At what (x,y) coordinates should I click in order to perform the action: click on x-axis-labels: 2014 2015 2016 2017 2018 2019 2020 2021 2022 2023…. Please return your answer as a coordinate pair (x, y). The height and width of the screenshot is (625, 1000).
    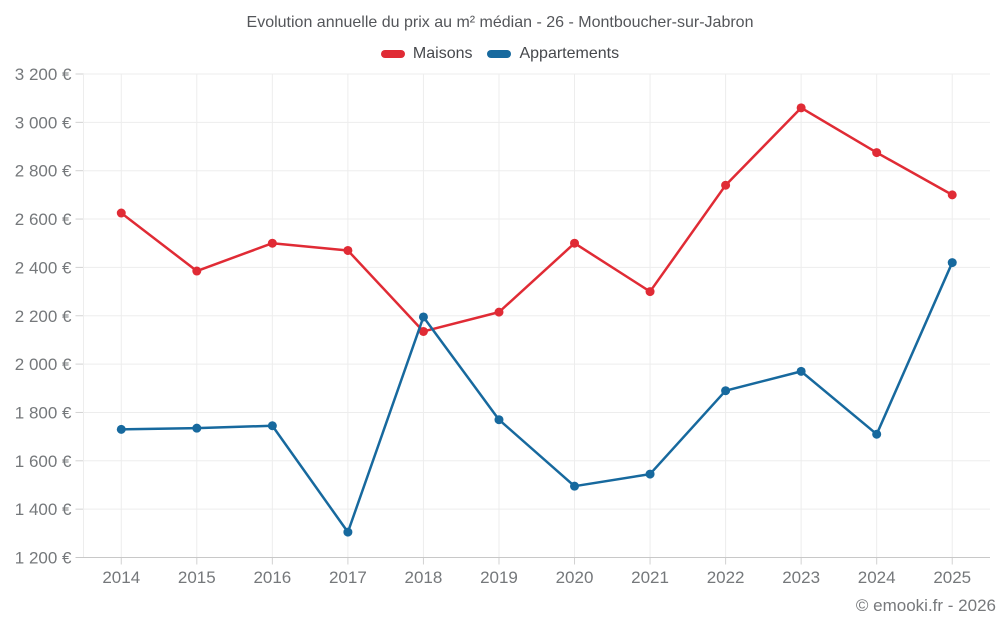
    Looking at the image, I should click on (536, 577).